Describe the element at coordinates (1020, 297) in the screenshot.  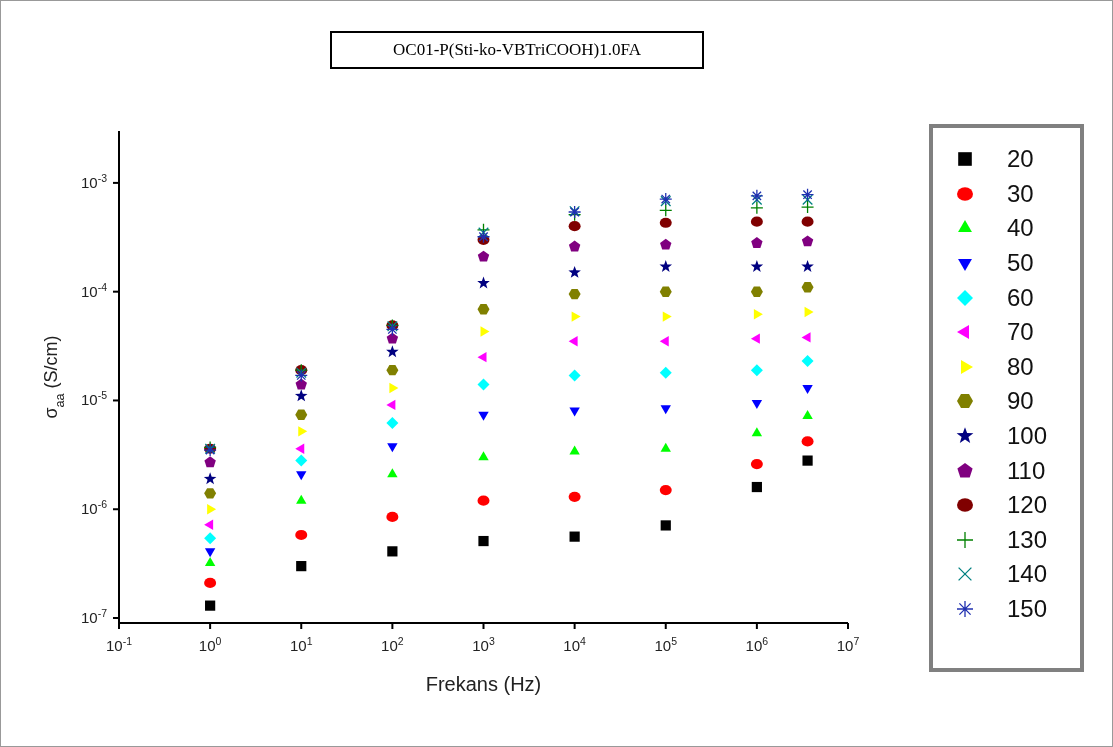
I see `legend-label: 60` at that location.